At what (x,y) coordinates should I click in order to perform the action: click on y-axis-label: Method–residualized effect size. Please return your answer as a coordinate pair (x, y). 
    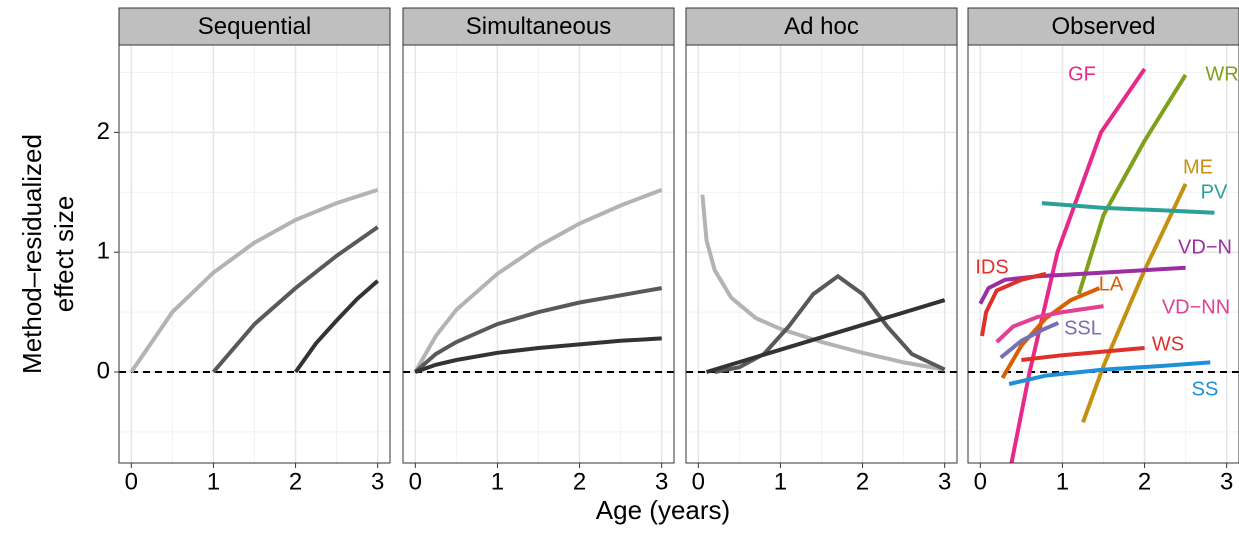
    Looking at the image, I should click on (48, 254).